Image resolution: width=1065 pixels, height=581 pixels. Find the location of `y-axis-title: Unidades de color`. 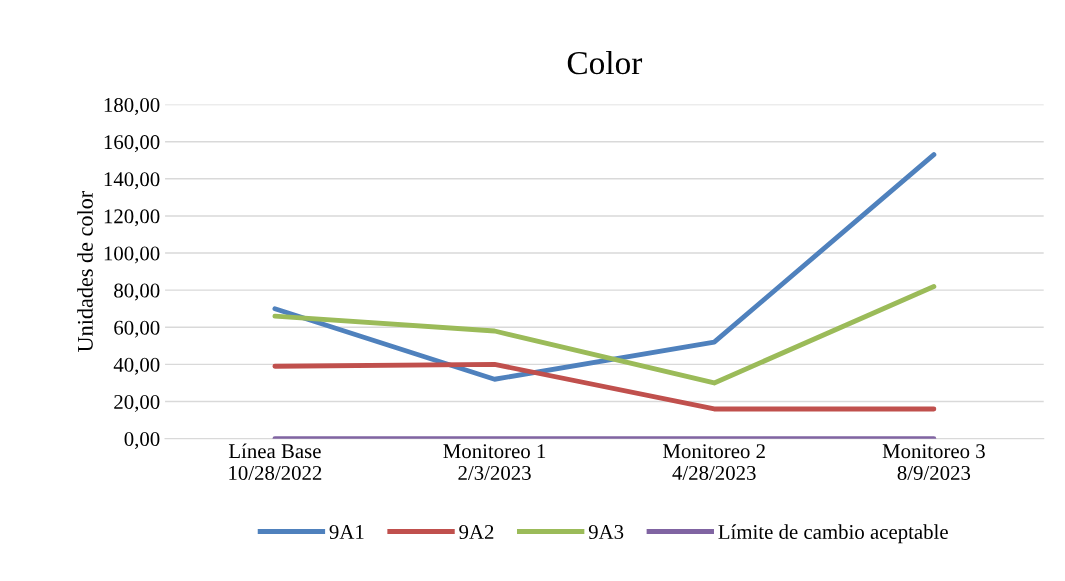

y-axis-title: Unidades de color is located at coordinates (85, 271).